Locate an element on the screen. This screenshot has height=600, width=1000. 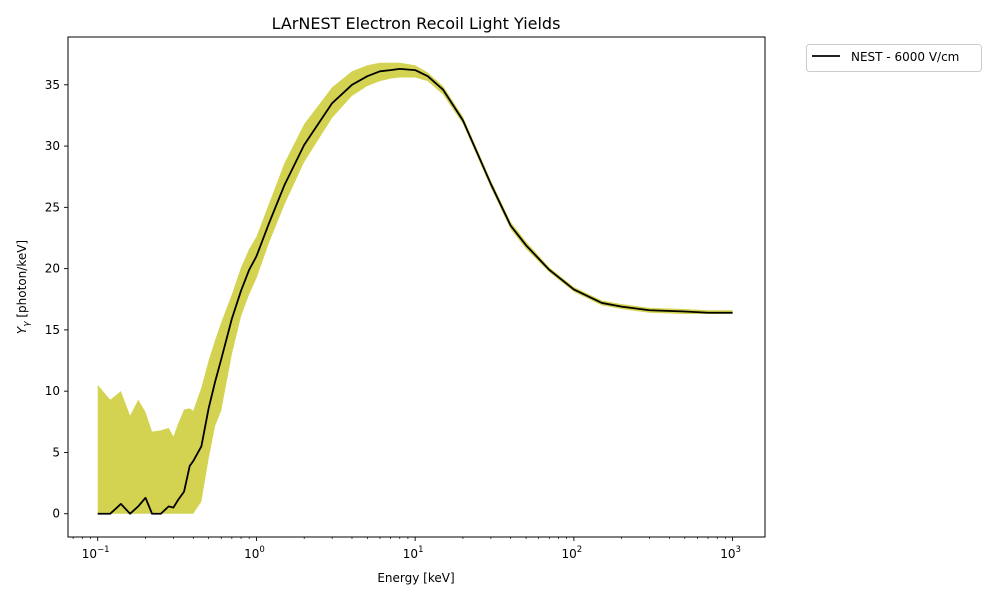
y-axis: 0 5 10 15 20 25 30 35 is located at coordinates (56, 299).